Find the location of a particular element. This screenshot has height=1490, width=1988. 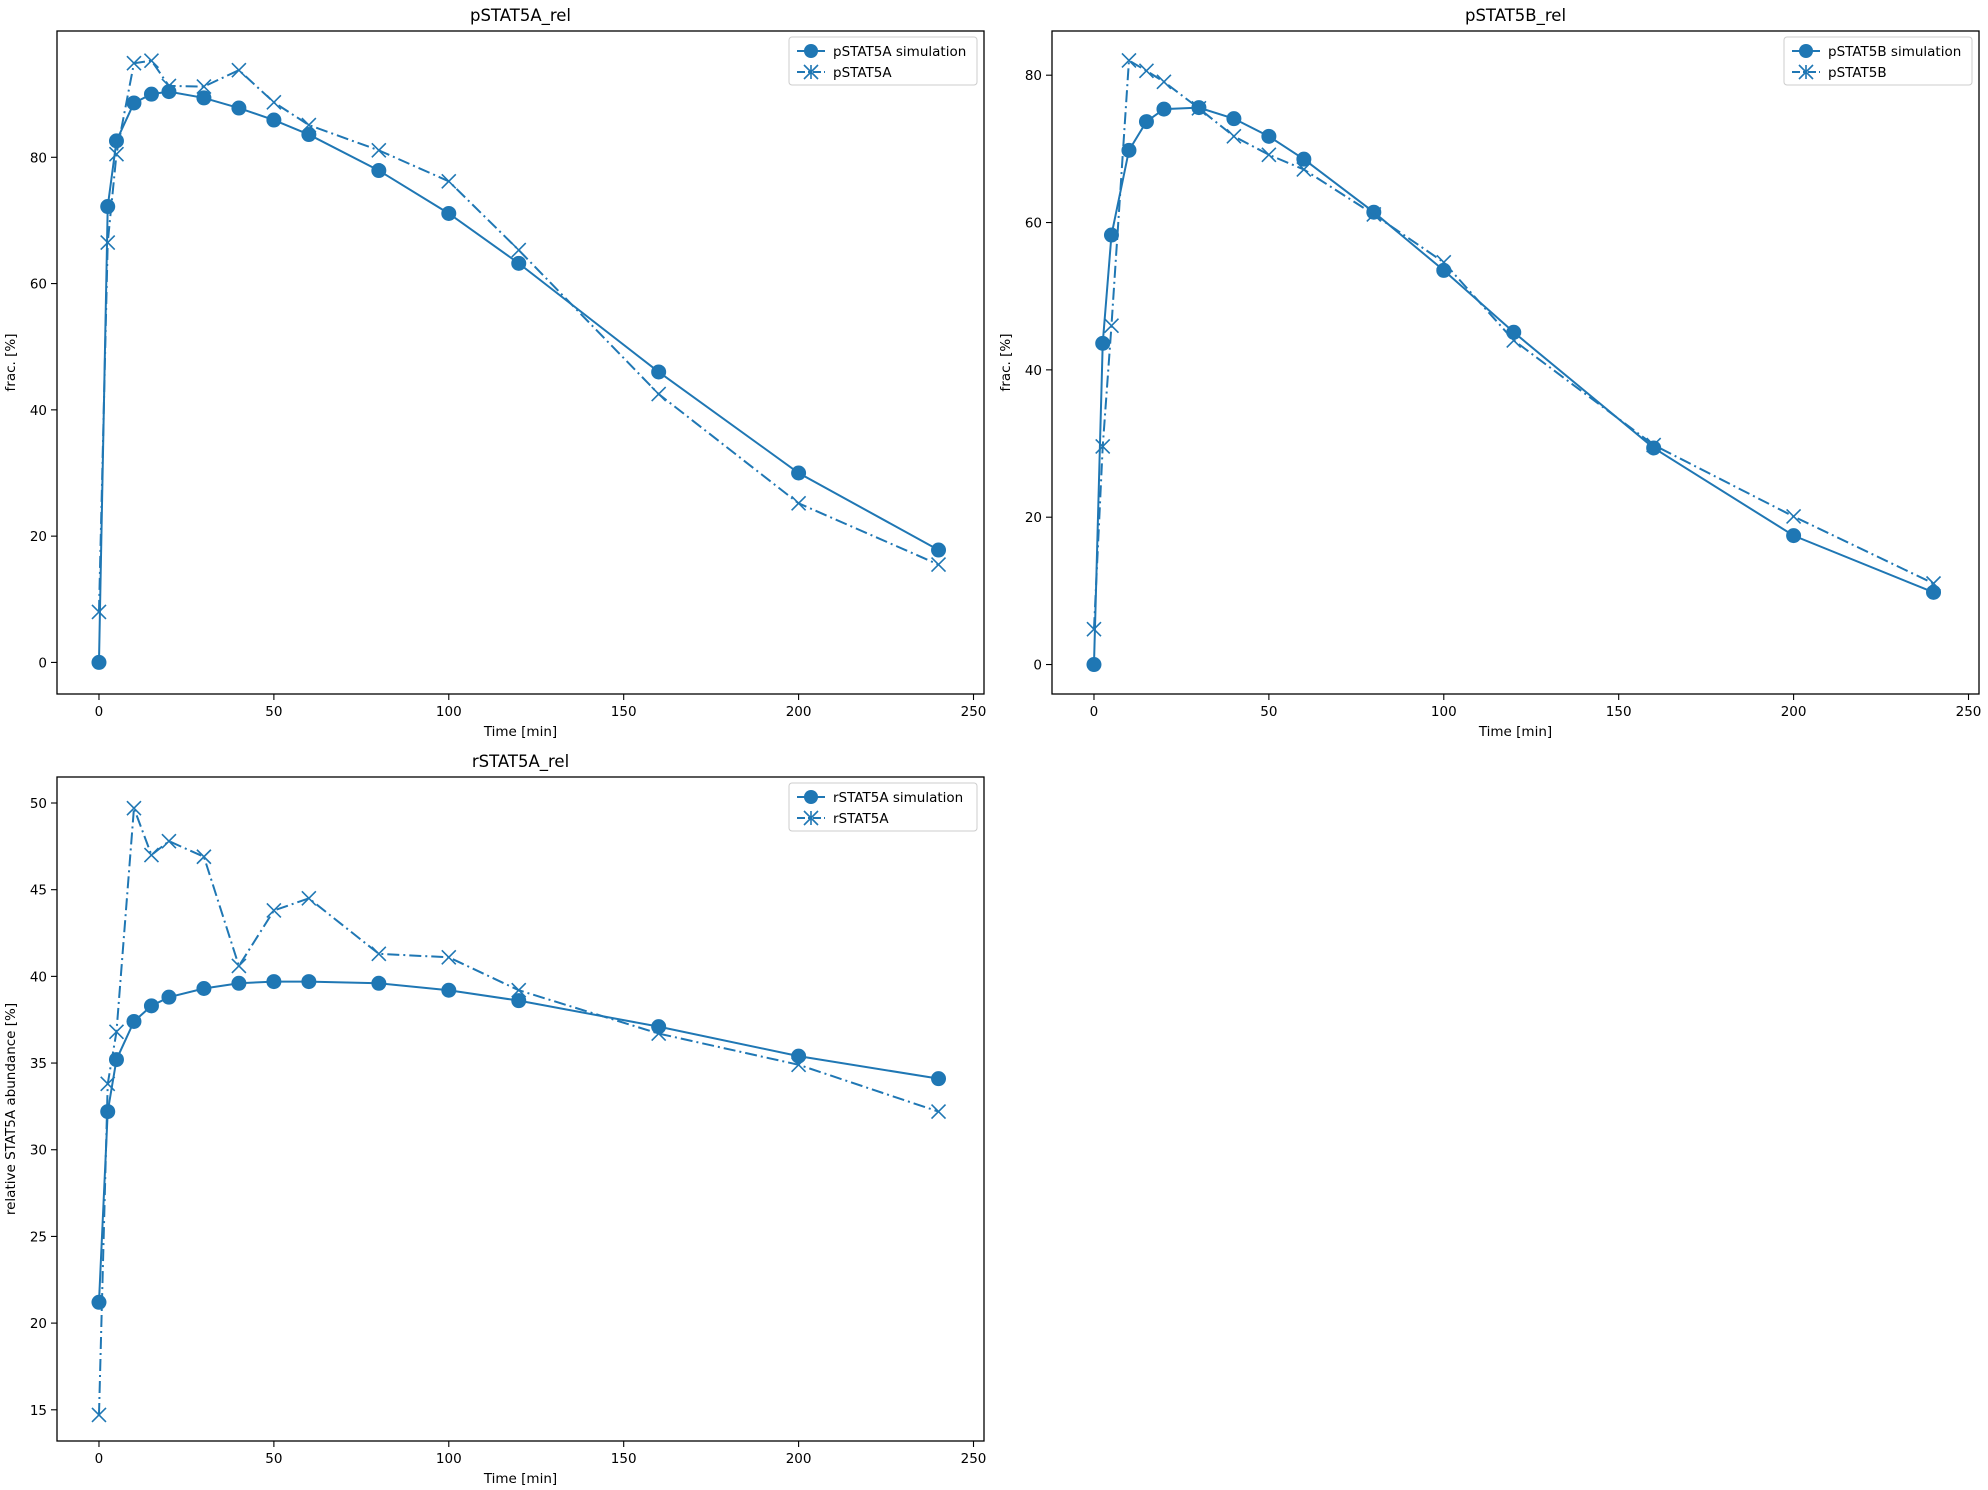

y-tick-label: 40 is located at coordinates (1033, 371).